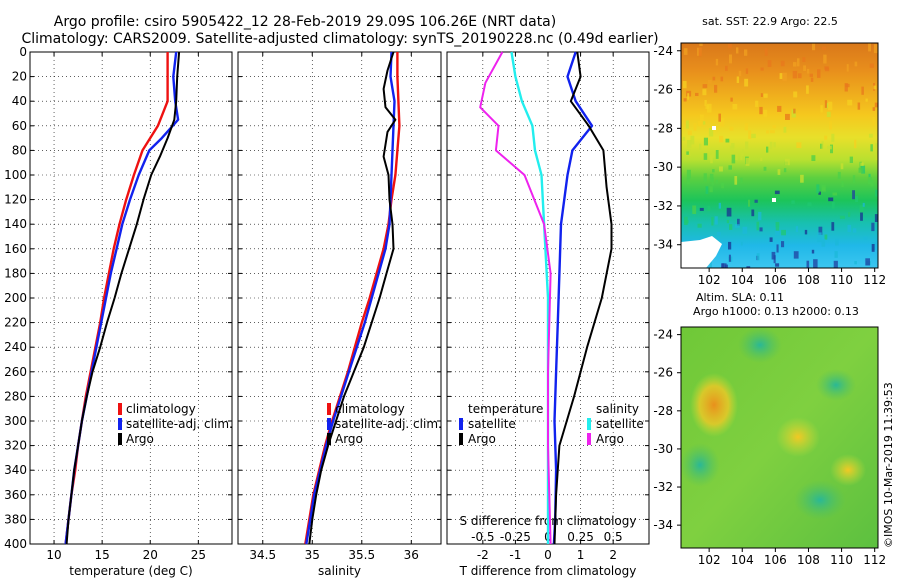 Image resolution: width=900 pixels, height=580 pixels. I want to click on sst-speckle, so click(780, 155).